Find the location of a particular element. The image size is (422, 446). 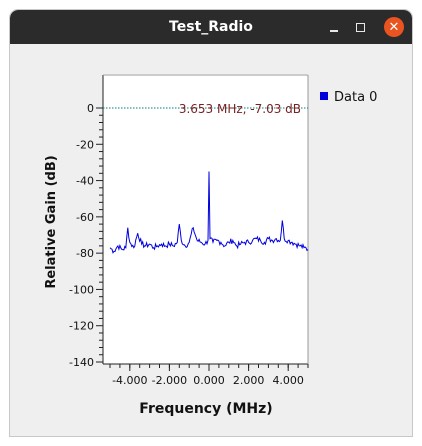

close-button: ✕ is located at coordinates (394, 27).